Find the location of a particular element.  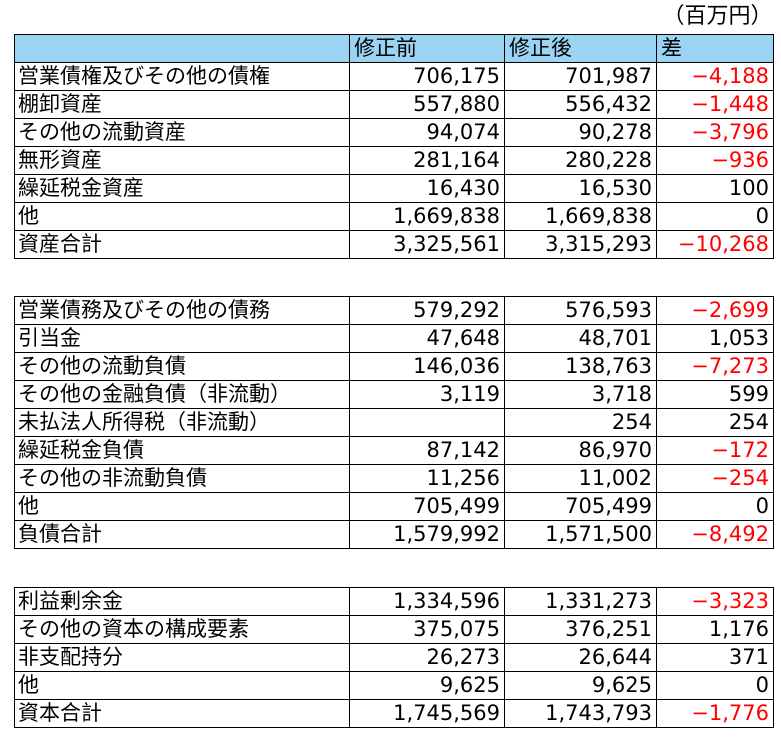

value-after: 1,331,273 is located at coordinates (580, 601).